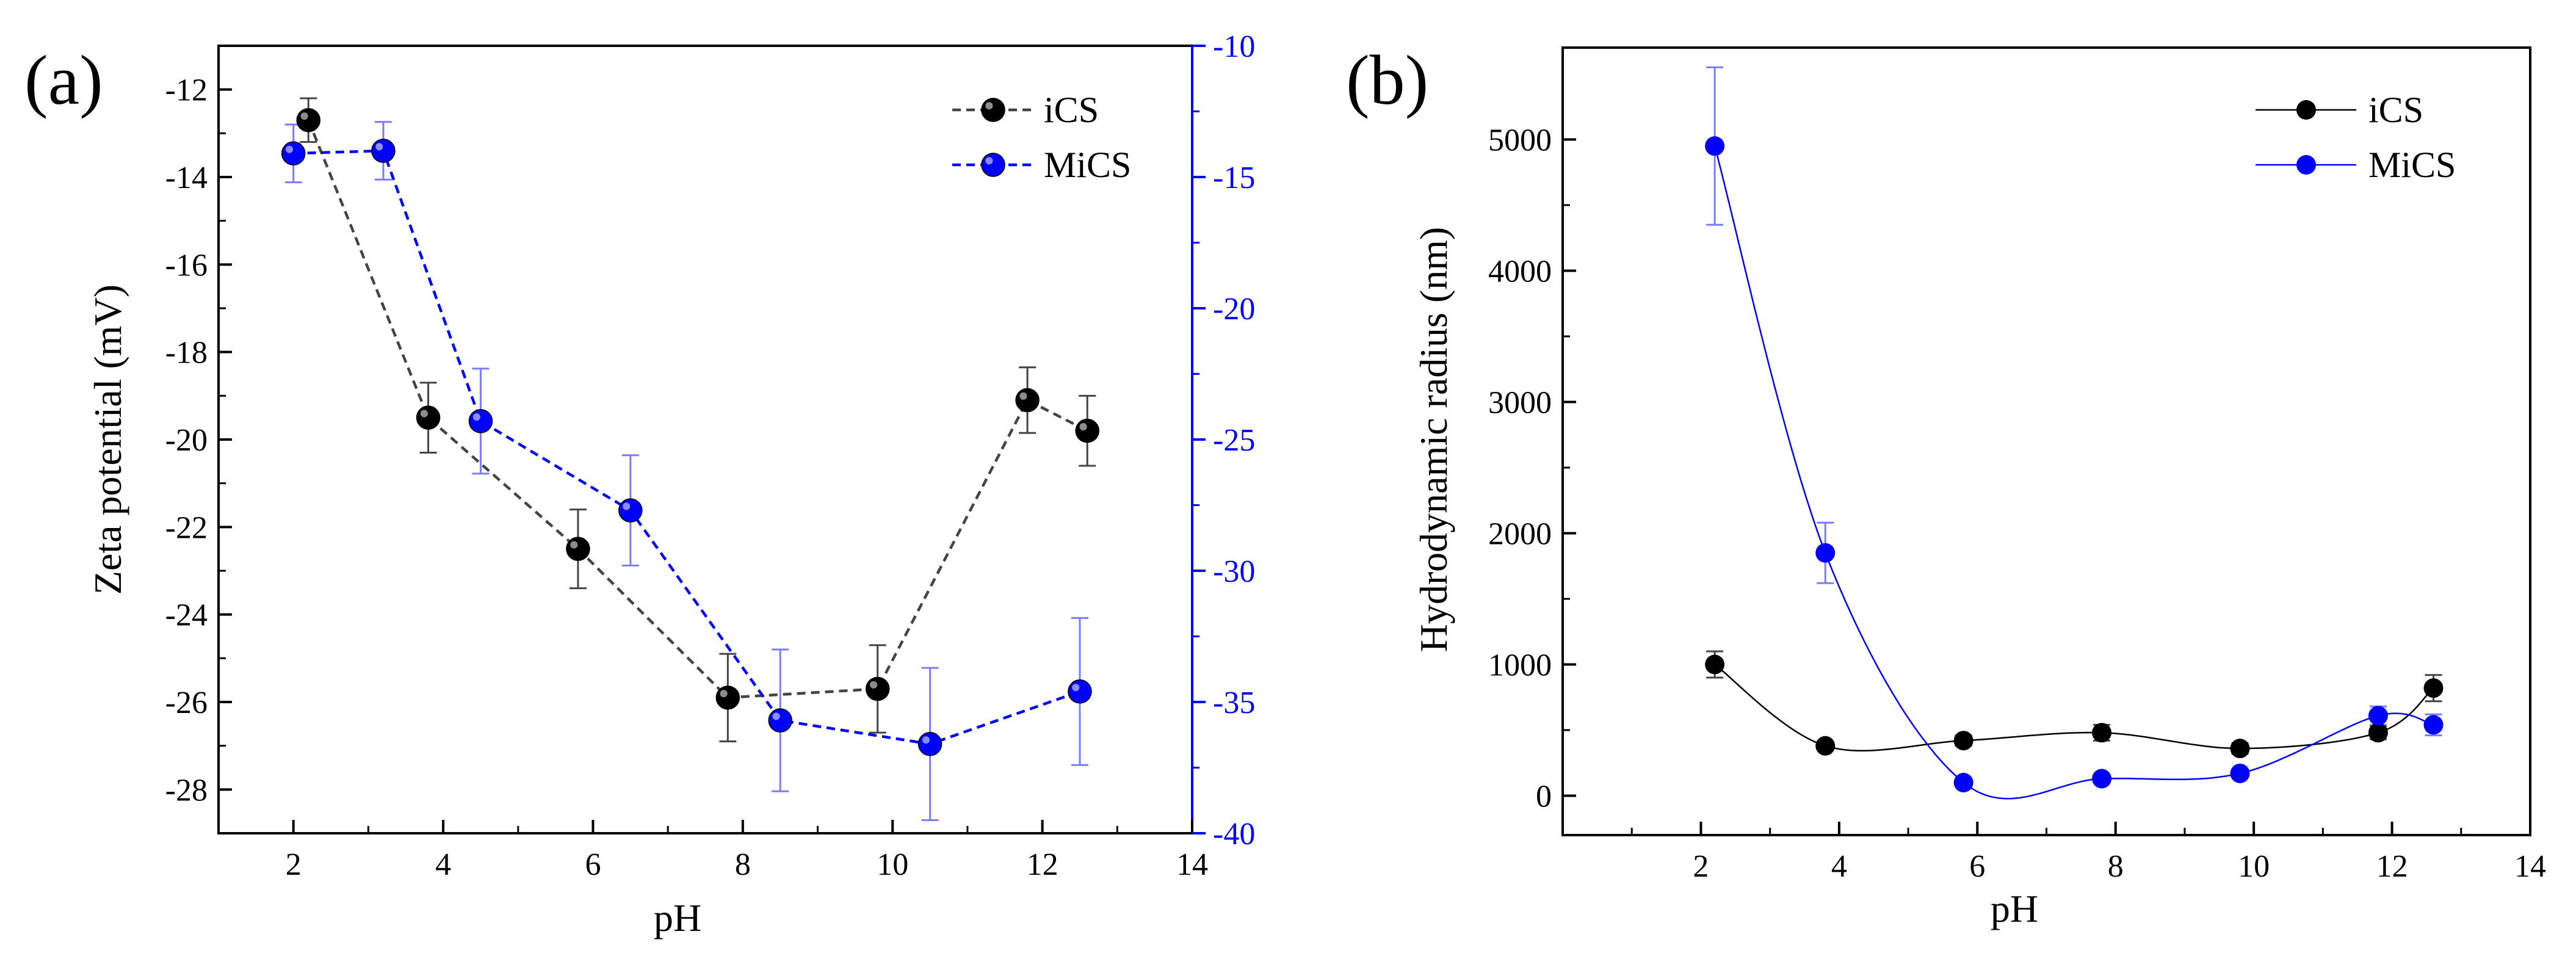 Image resolution: width=2576 pixels, height=970 pixels. Describe the element at coordinates (1234, 46) in the screenshot. I see `y-tick-label-right: -10` at that location.